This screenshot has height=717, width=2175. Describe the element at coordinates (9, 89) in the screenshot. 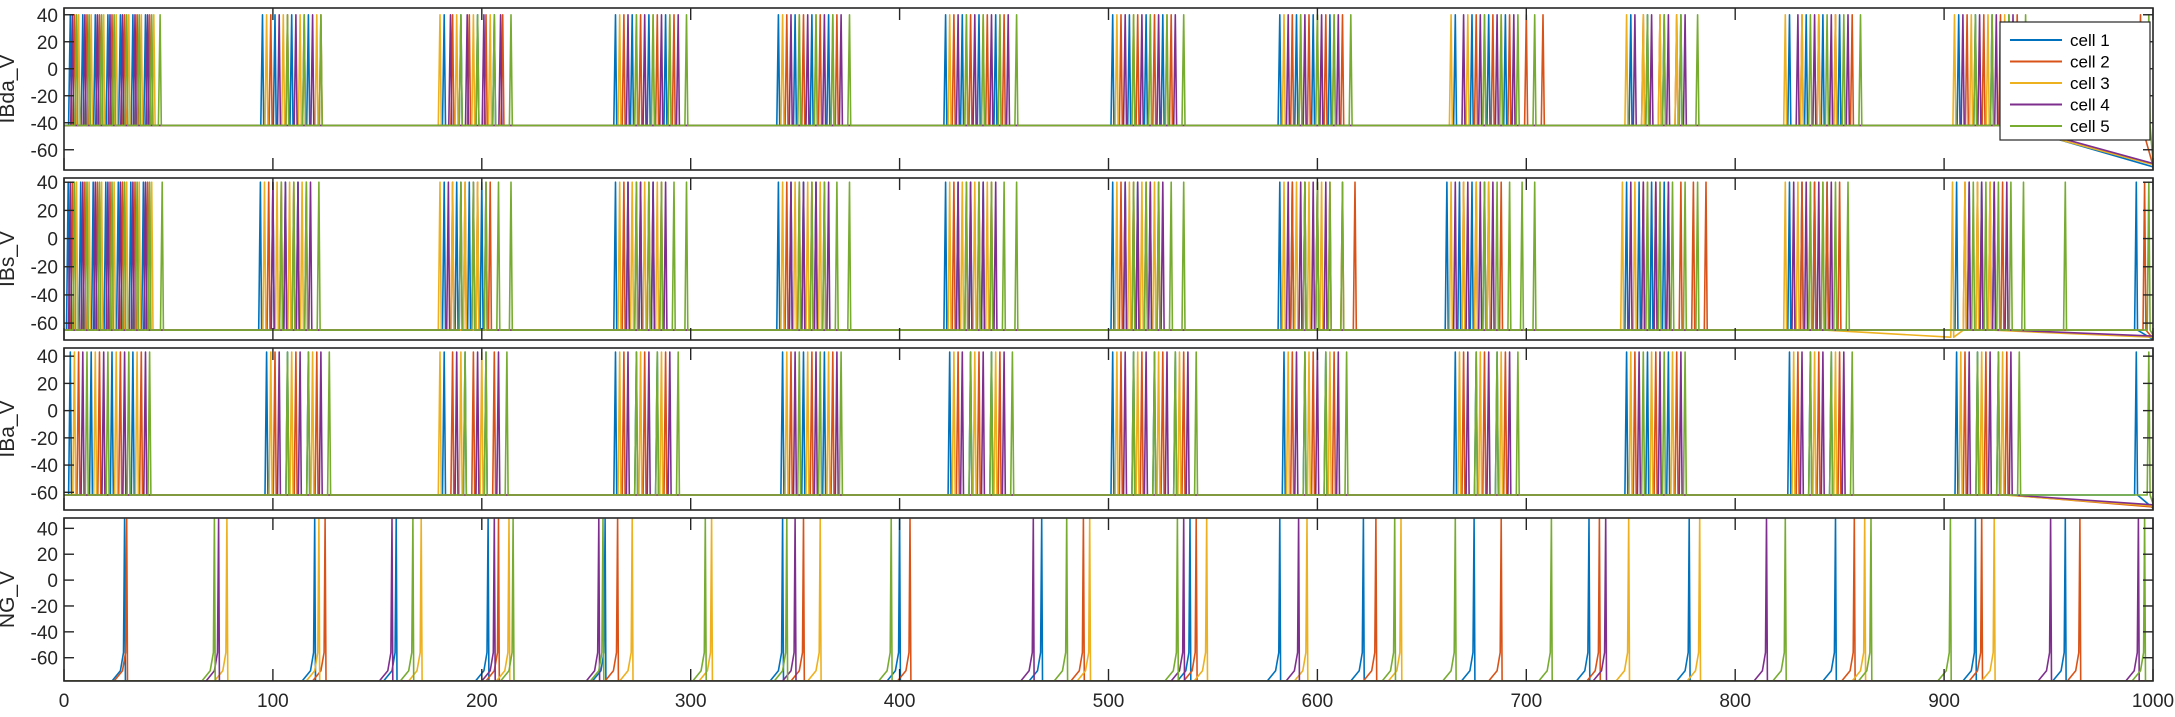

I see `y-axis-label: IBda_V` at that location.